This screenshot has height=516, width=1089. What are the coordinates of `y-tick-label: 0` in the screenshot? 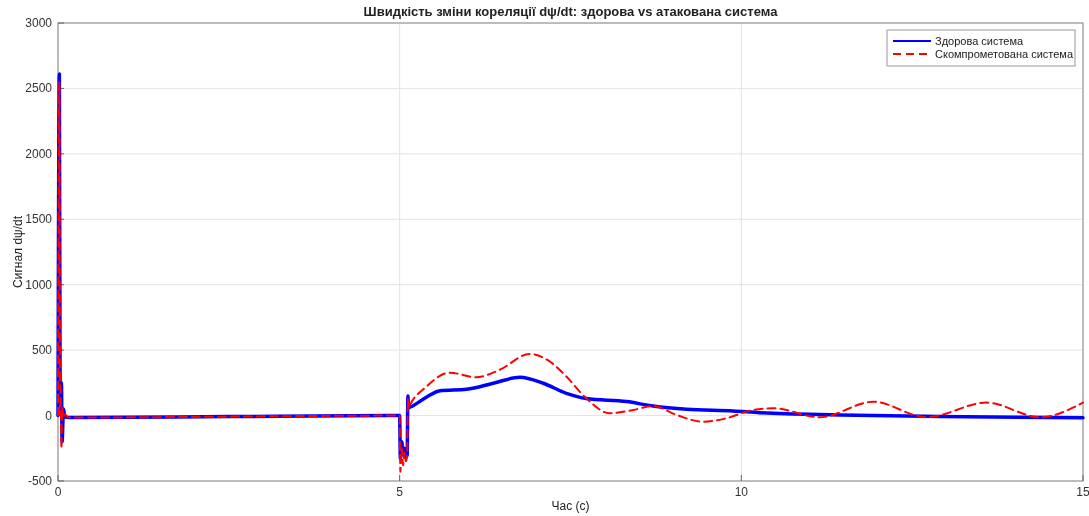 It's located at (49, 415).